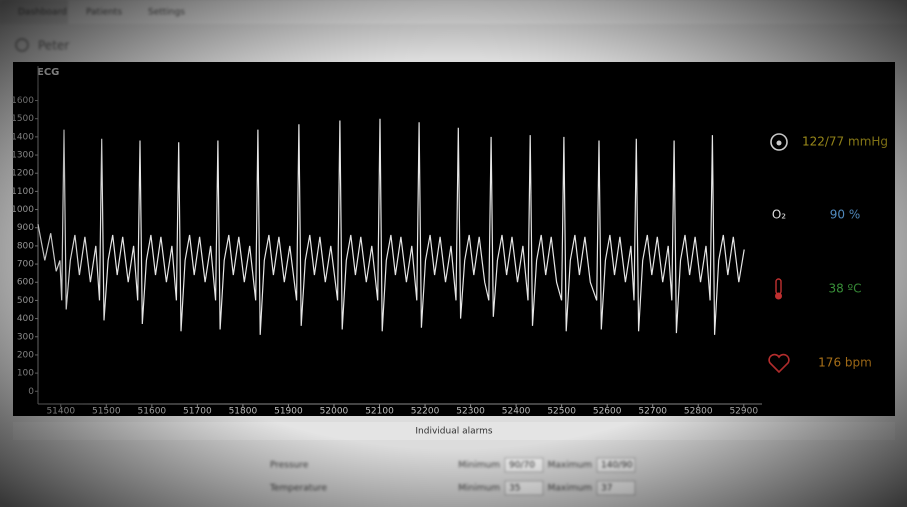 The image size is (907, 507). I want to click on x-tick-label: 51500, so click(106, 412).